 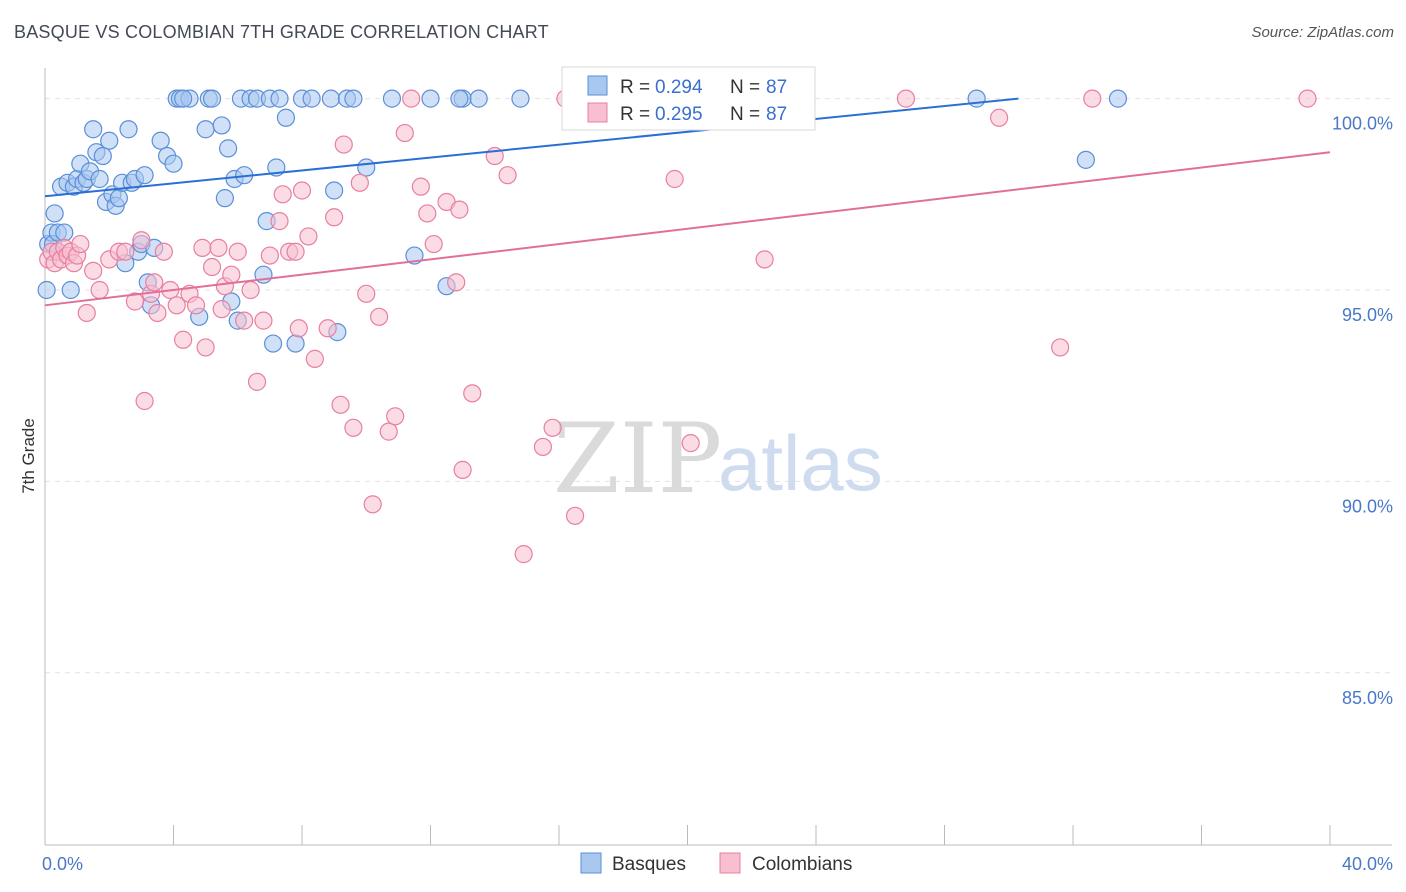 What do you see at coordinates (531, 147) in the screenshot?
I see `basques-trend-line` at bounding box center [531, 147].